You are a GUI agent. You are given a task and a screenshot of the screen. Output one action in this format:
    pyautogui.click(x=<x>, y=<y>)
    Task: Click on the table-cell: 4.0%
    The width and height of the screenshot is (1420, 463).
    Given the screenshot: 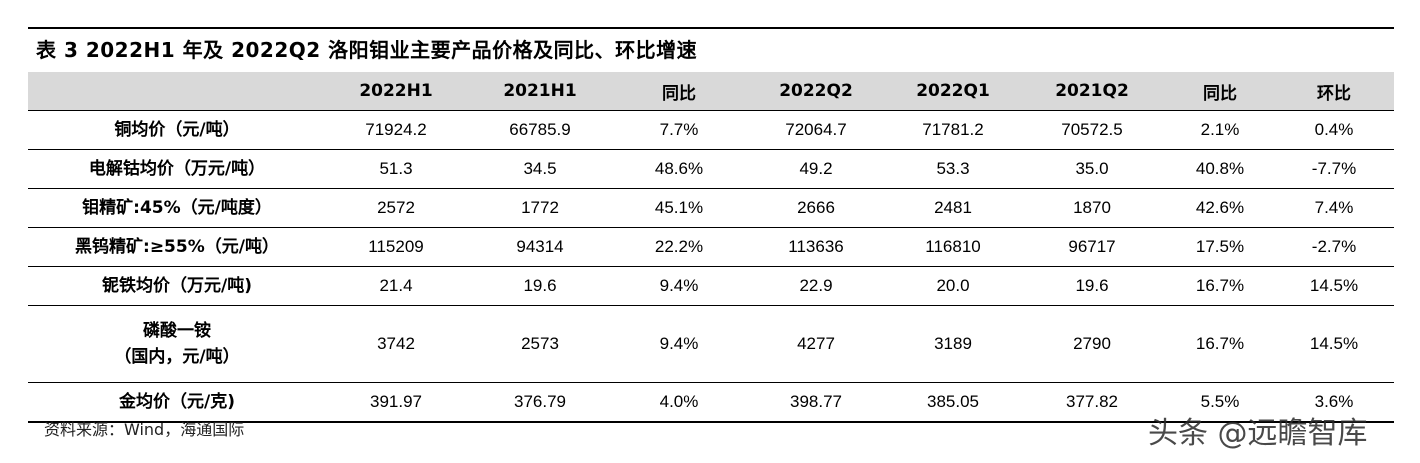 What is the action you would take?
    pyautogui.click(x=679, y=402)
    